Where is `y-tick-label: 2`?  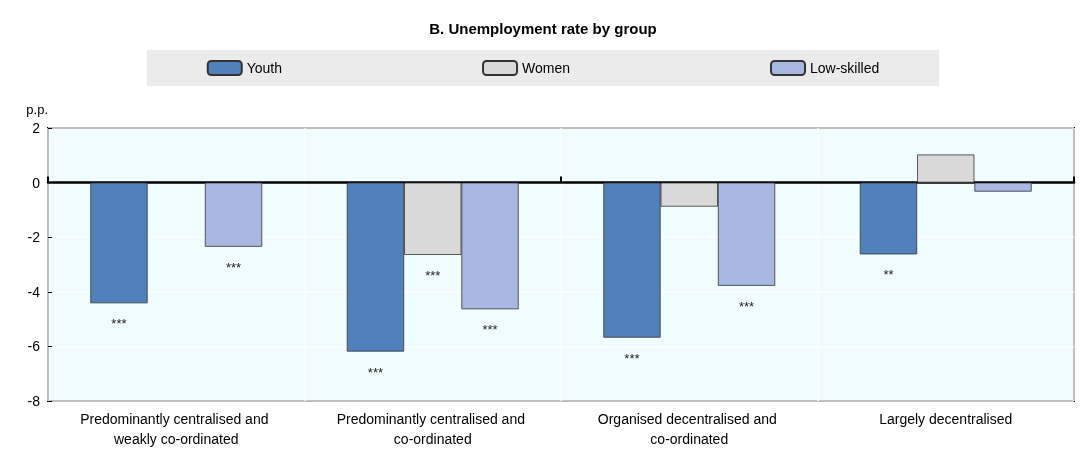 y-tick-label: 2 is located at coordinates (36, 128).